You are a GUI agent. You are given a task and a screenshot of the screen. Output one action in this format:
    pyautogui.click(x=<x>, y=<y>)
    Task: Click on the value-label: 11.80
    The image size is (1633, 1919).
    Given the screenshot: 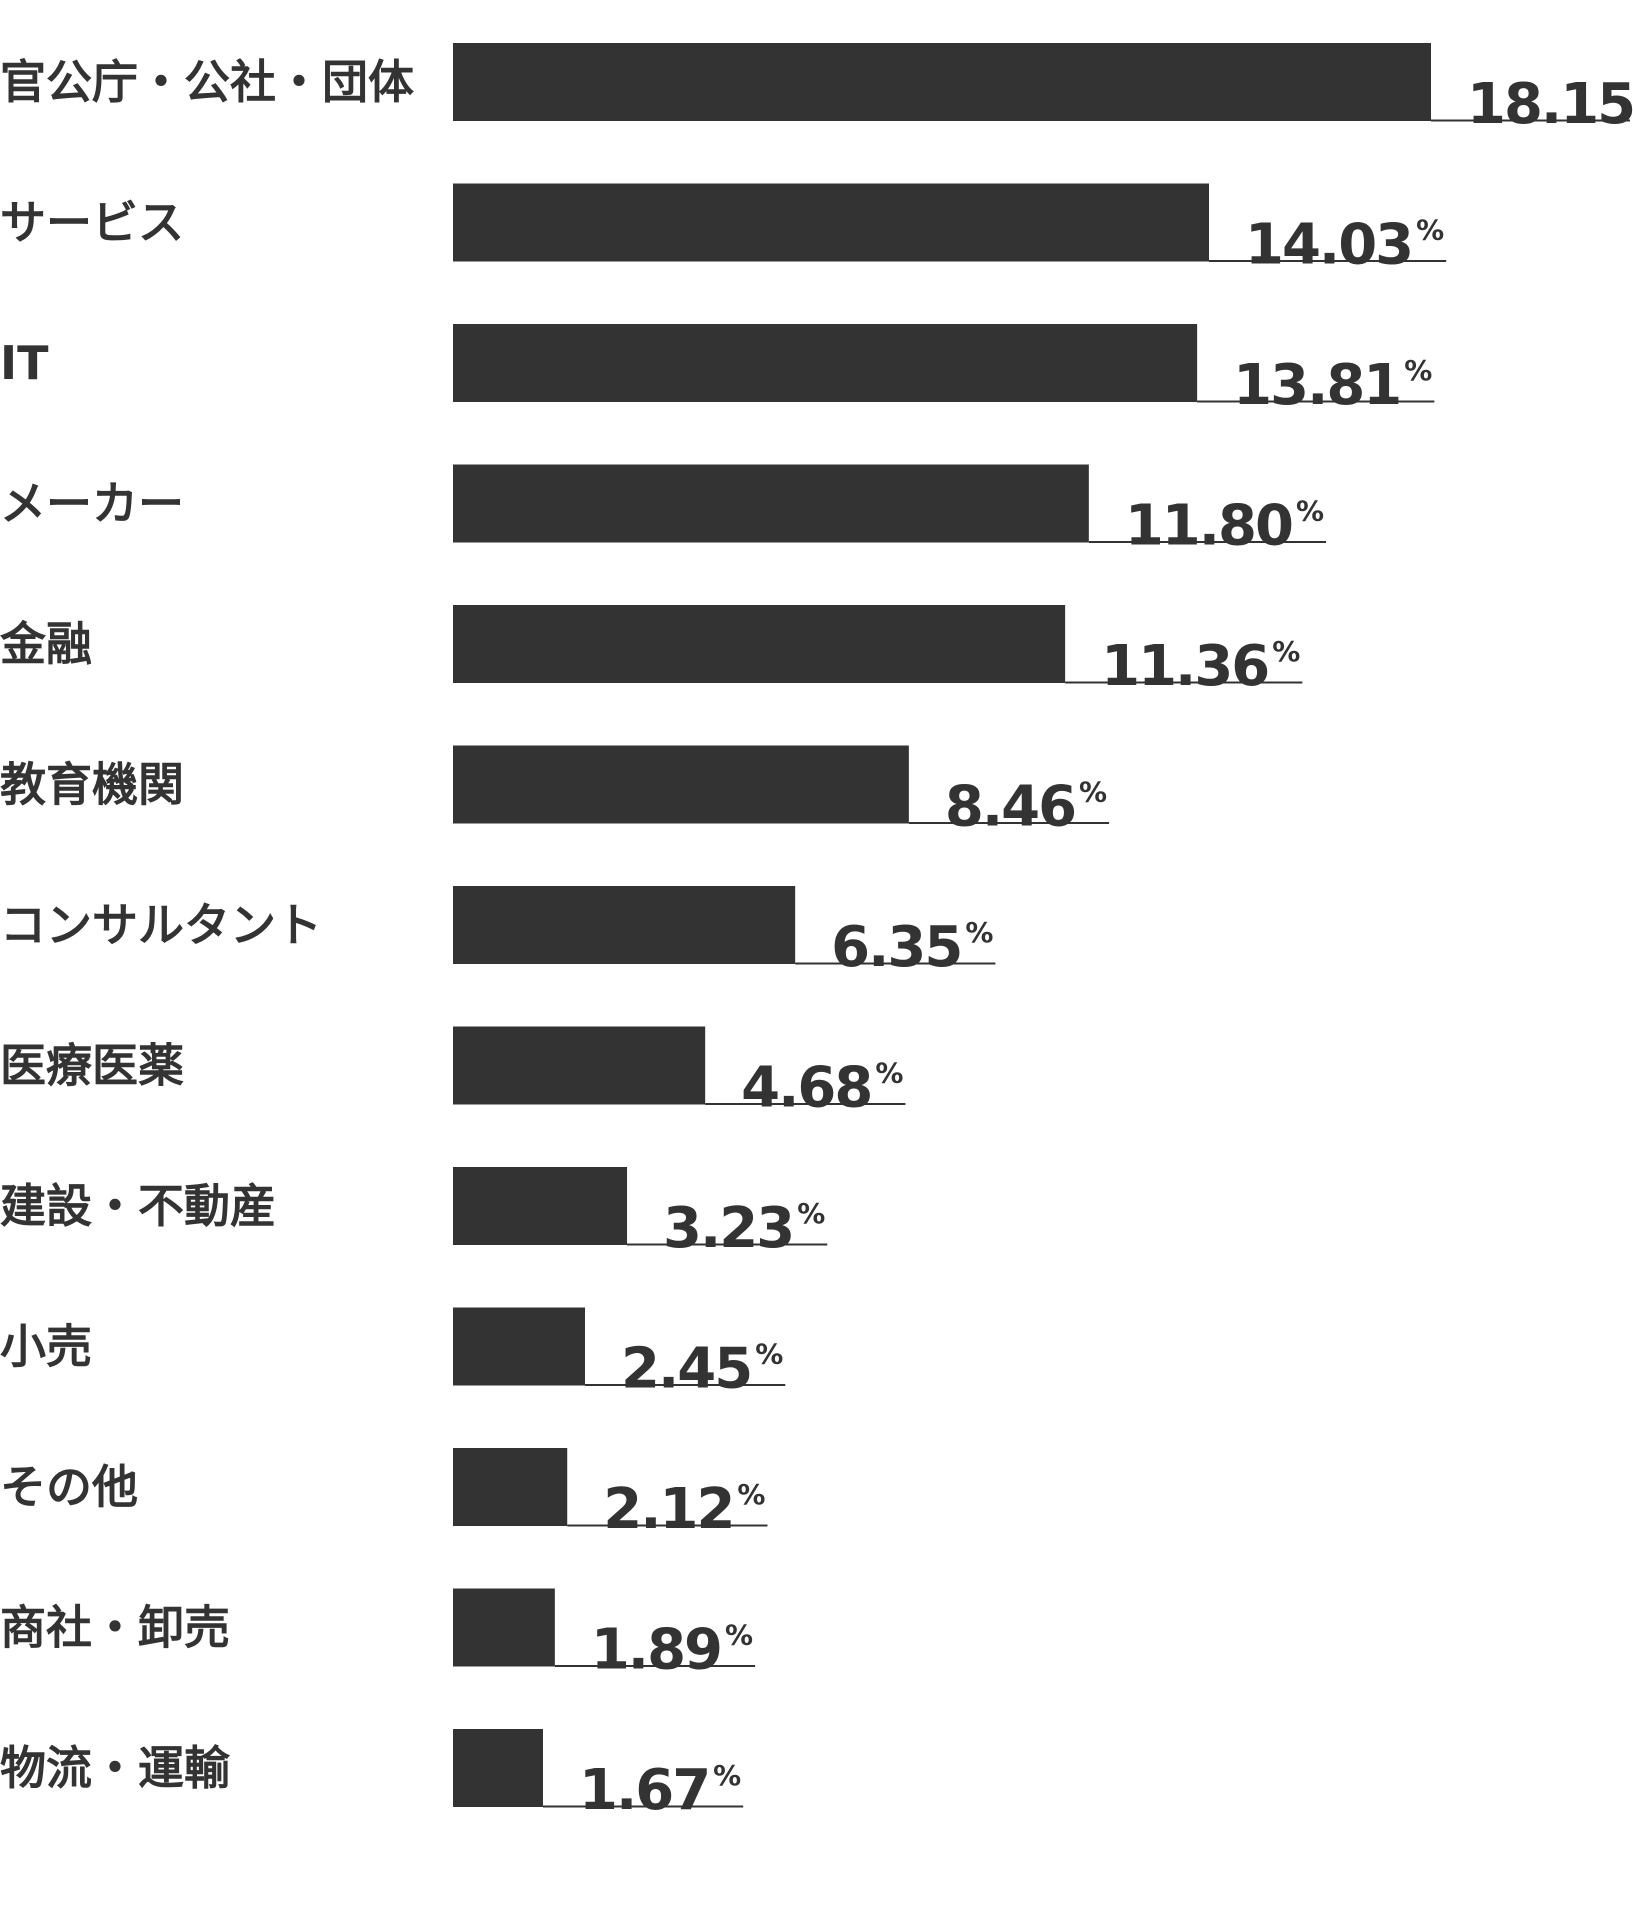 What is the action you would take?
    pyautogui.click(x=1208, y=526)
    